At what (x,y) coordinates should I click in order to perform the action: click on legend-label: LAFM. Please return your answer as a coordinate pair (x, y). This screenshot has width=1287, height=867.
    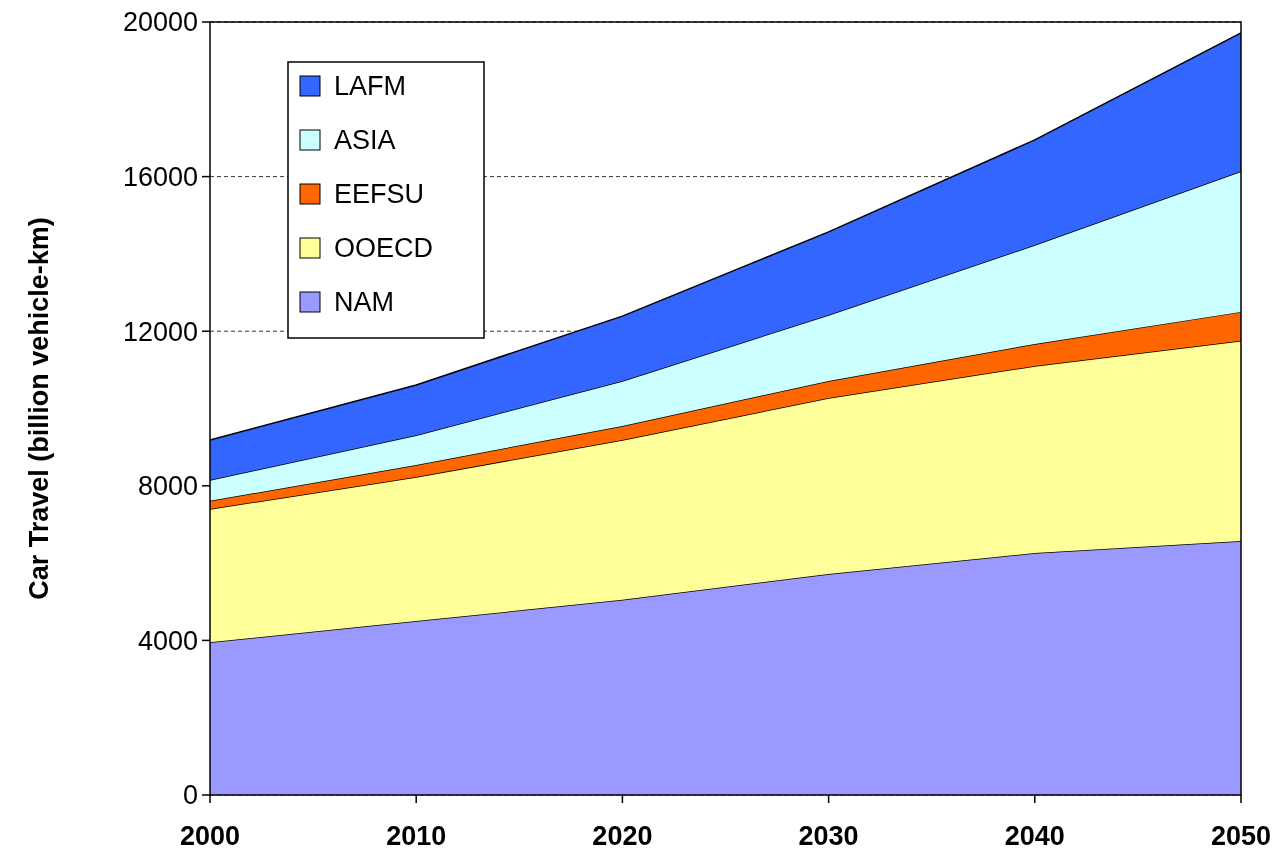
    Looking at the image, I should click on (370, 86).